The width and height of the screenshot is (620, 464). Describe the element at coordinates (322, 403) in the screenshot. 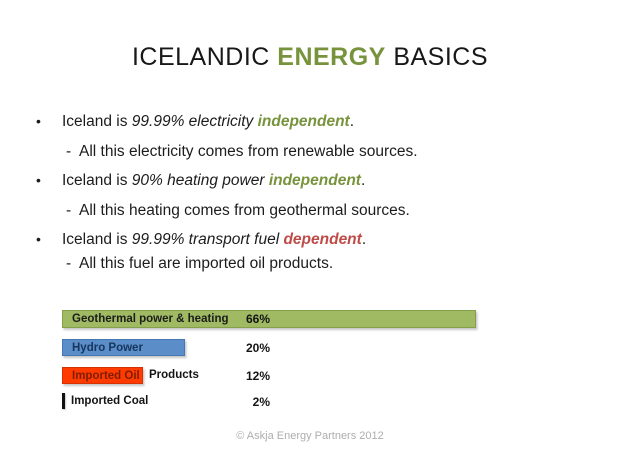

I see `chart-row-imported-coal: Imported Coal 2%` at that location.